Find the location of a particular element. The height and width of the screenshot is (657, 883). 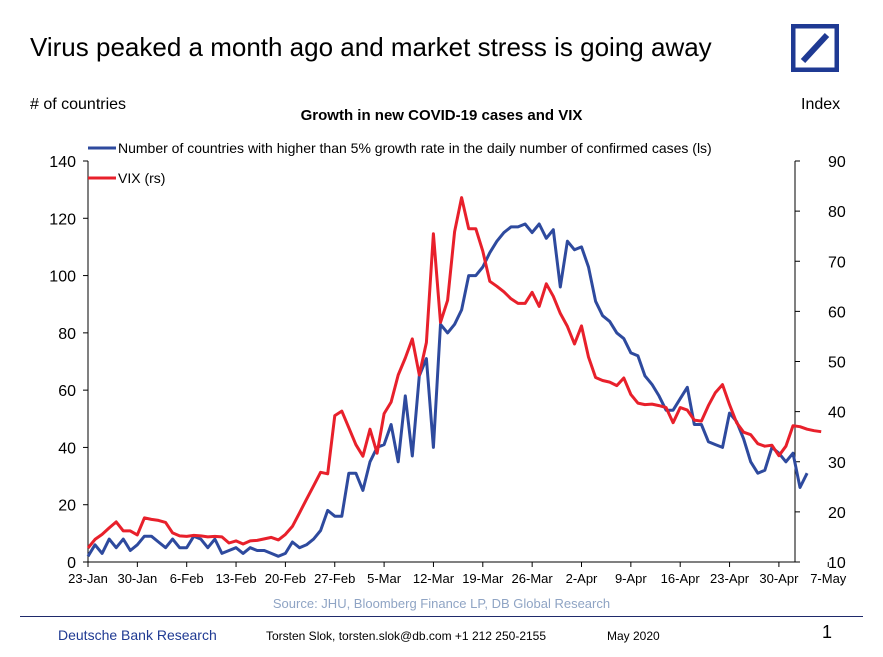

right-tick-label: 70 is located at coordinates (837, 262).